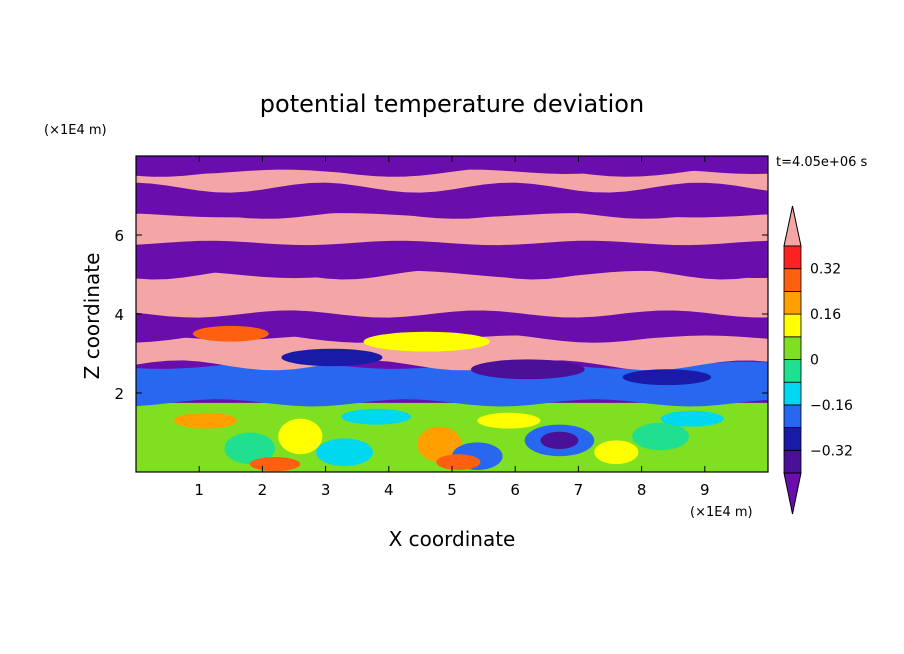  I want to click on x-tick-label: 3, so click(326, 490).